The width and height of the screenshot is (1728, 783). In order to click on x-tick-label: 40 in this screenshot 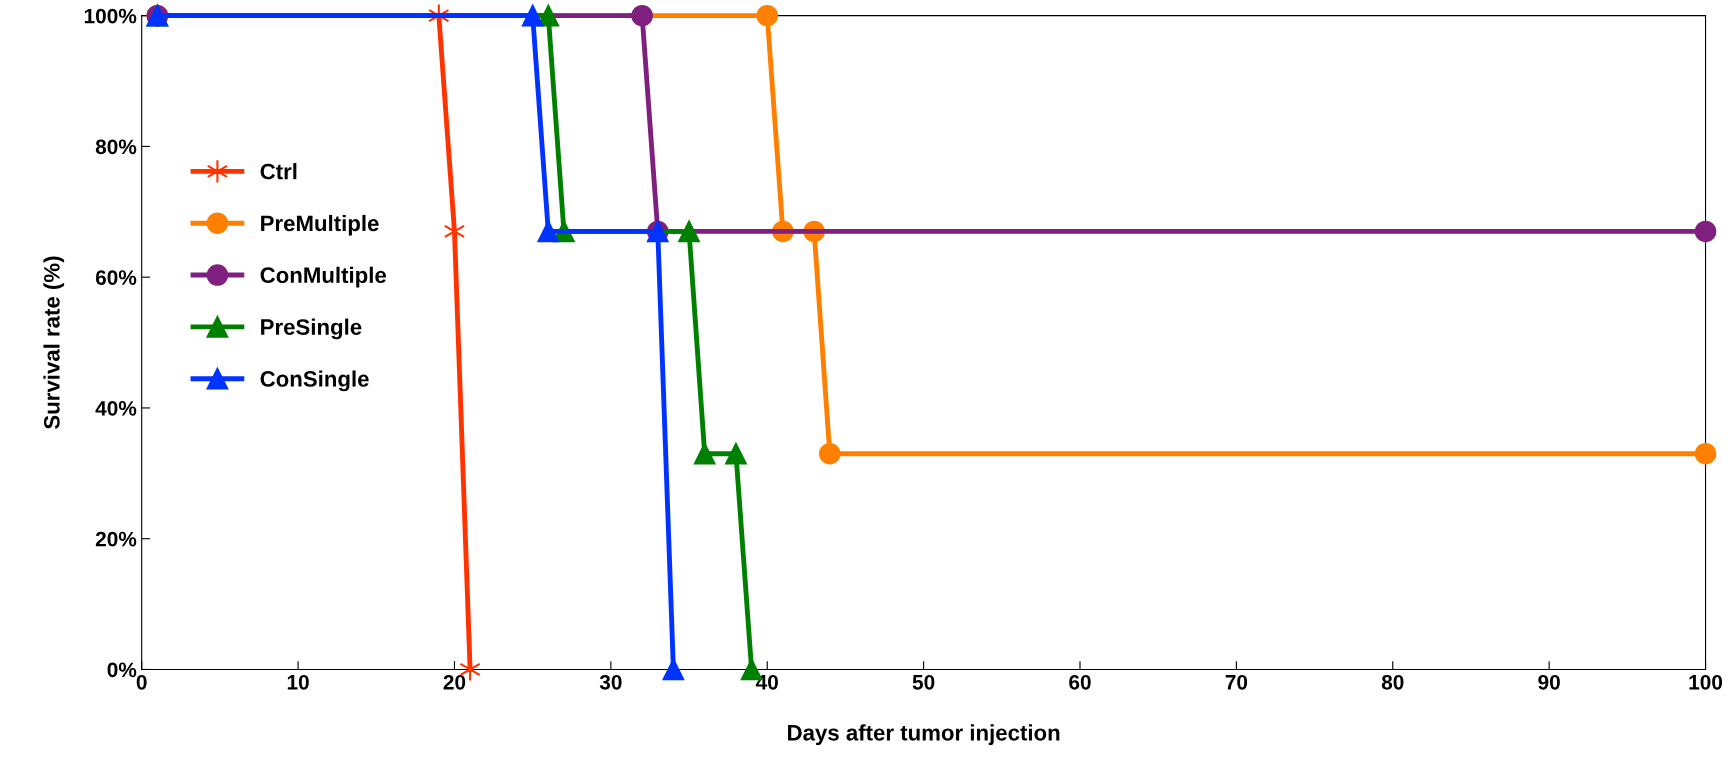, I will do `click(766, 682)`.